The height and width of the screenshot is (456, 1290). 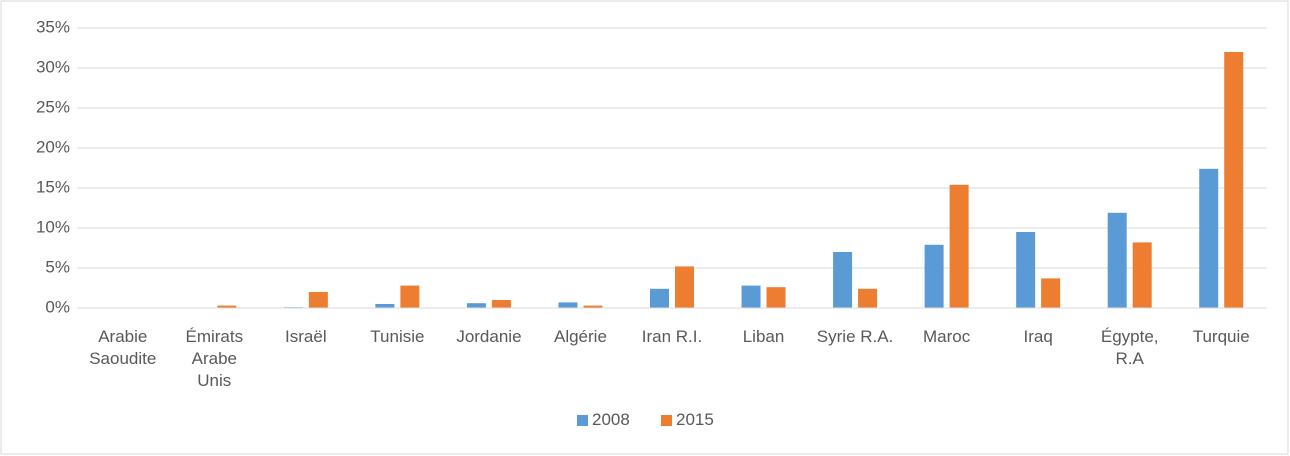 I want to click on y-tick-label: 10%, so click(x=53, y=226).